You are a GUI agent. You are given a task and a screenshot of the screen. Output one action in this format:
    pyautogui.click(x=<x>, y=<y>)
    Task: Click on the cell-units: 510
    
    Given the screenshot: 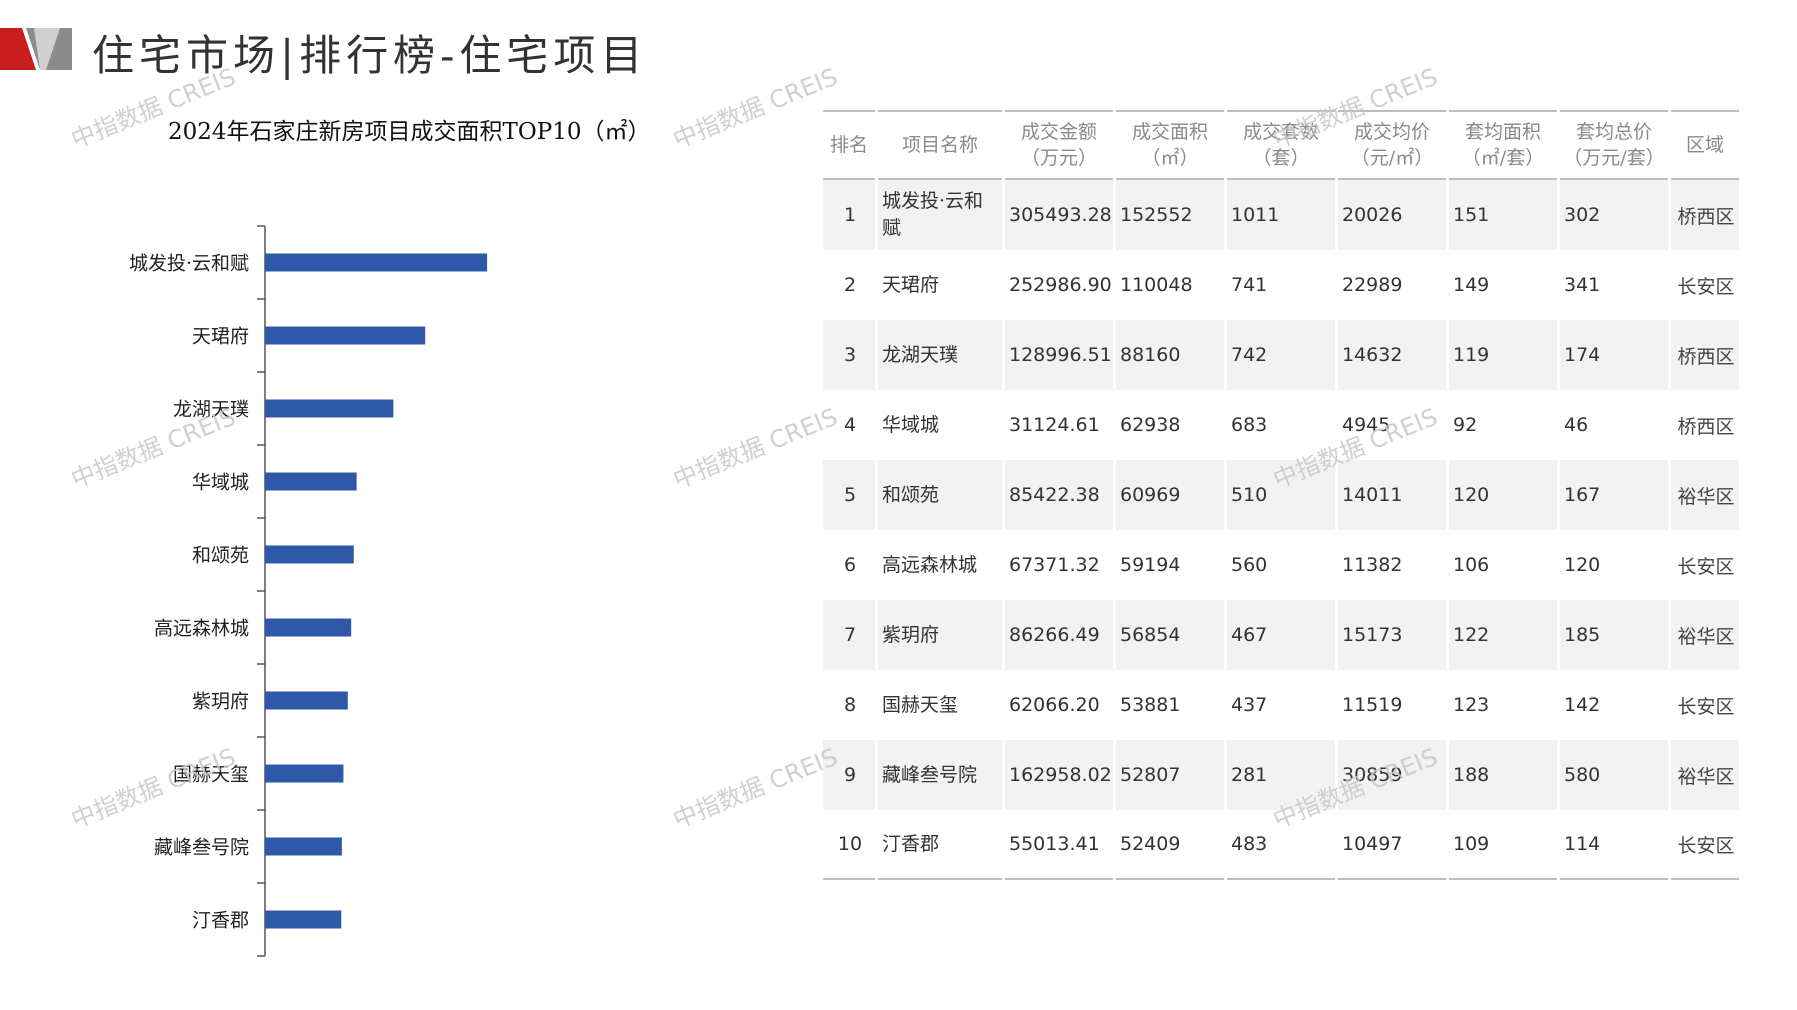 What is the action you would take?
    pyautogui.click(x=1281, y=495)
    